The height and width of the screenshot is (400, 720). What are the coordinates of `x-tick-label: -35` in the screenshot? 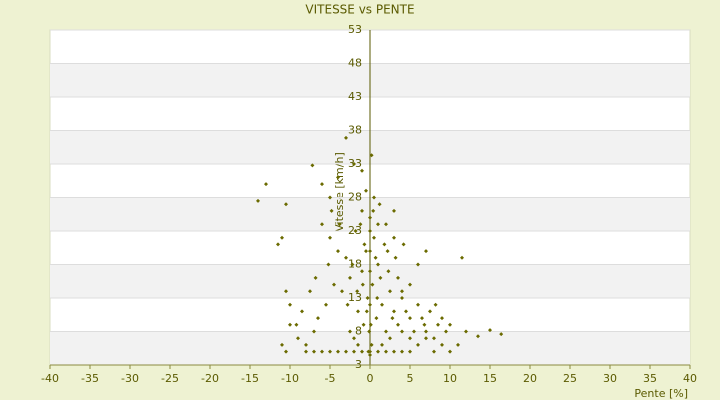 It's located at (90, 378).